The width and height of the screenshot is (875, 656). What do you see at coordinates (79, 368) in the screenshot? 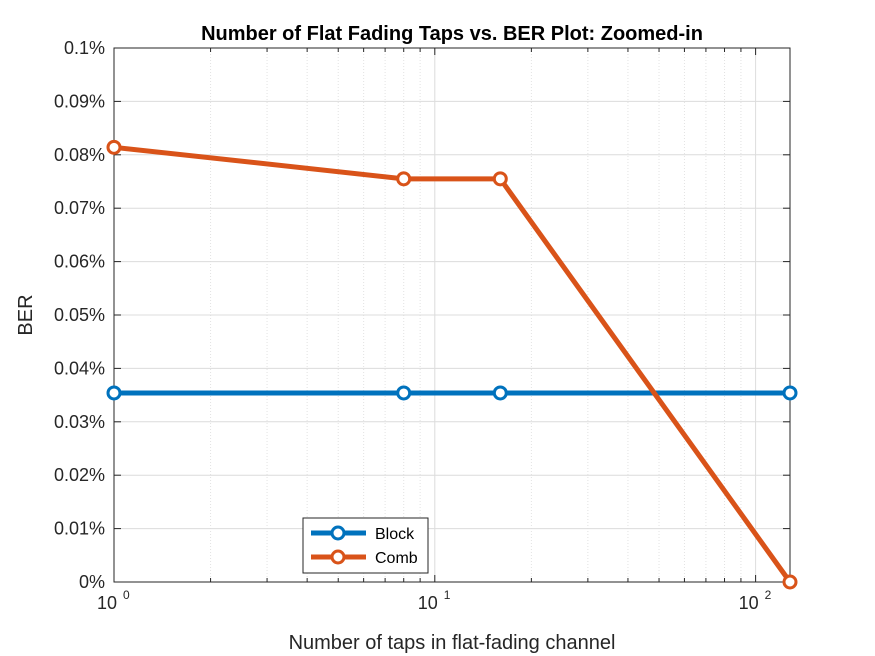
I see `y-tick-label: 0.04%` at bounding box center [79, 368].